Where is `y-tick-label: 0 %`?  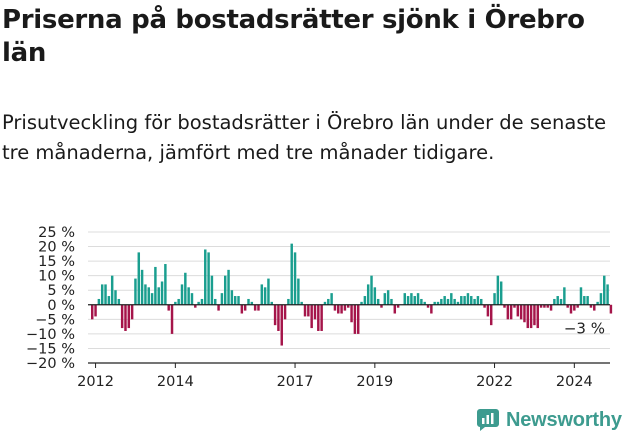
y-tick-label: 0 % is located at coordinates (61, 306).